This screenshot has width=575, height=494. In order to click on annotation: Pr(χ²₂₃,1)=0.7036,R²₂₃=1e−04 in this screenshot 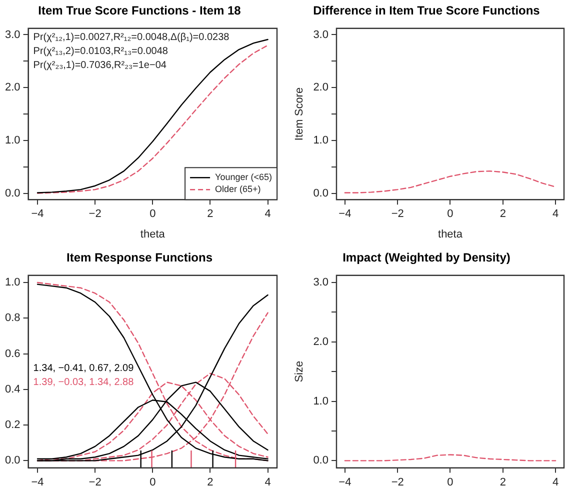, I will do `click(100, 66)`.